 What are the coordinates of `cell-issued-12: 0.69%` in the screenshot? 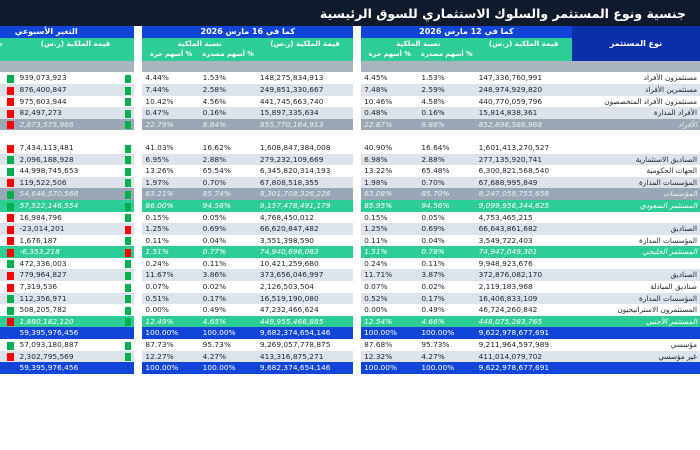 It's located at (447, 229).